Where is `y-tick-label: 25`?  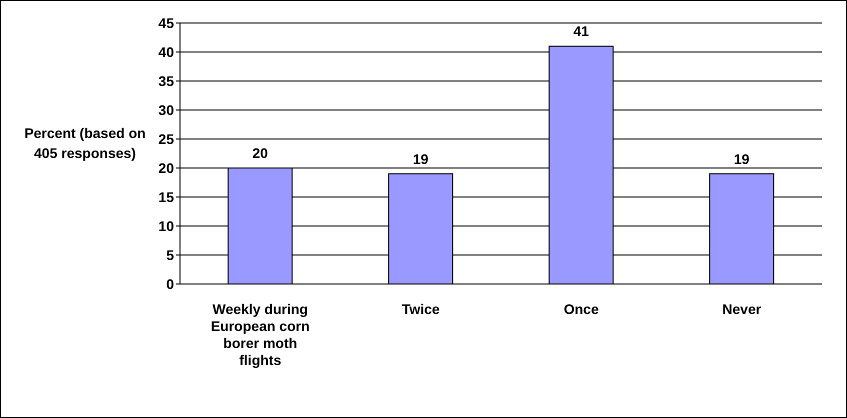
y-tick-label: 25 is located at coordinates (166, 138).